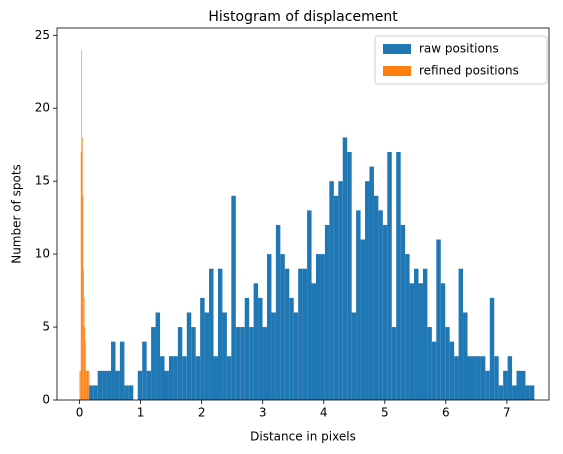  Describe the element at coordinates (42, 35) in the screenshot. I see `y-tick-label: 25` at that location.